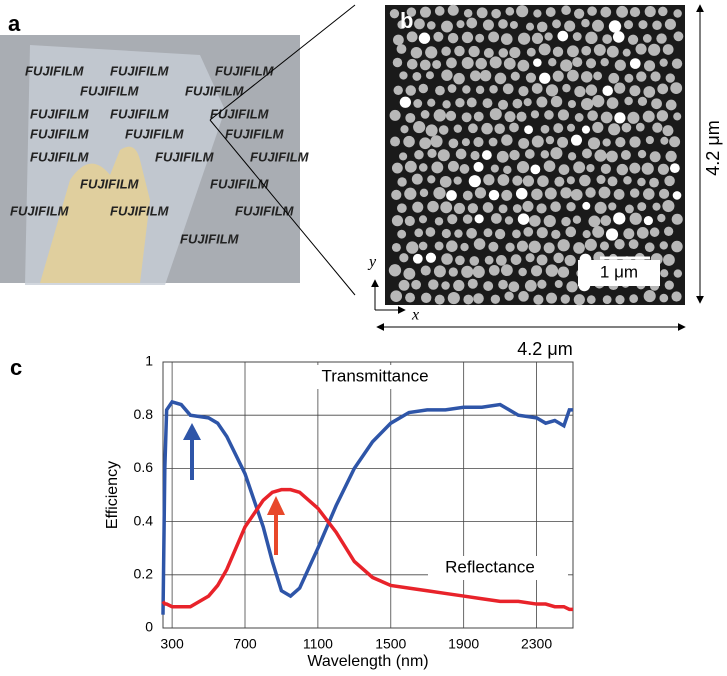 The height and width of the screenshot is (676, 727). What do you see at coordinates (372, 262) in the screenshot?
I see `axis-label: y` at bounding box center [372, 262].